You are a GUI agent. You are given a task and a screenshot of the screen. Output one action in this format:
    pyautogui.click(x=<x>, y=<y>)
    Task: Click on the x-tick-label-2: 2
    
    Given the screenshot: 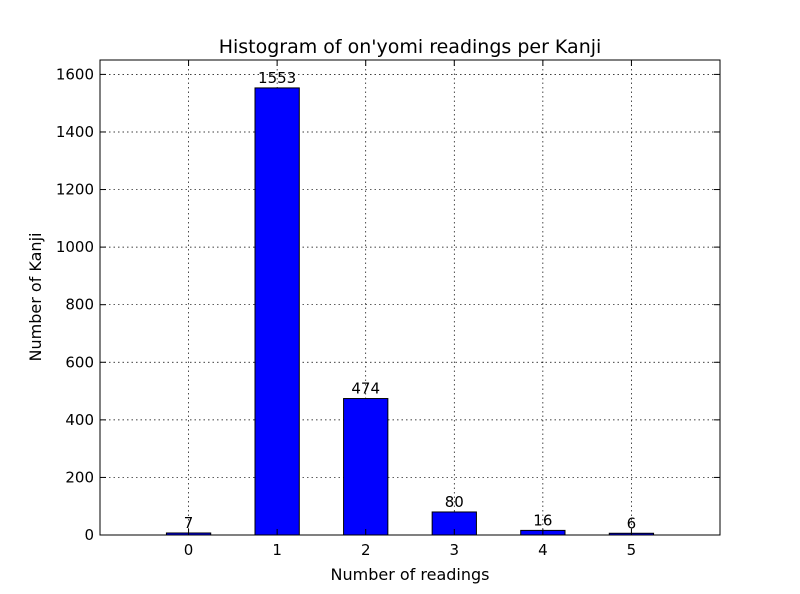 What is the action you would take?
    pyautogui.click(x=366, y=550)
    